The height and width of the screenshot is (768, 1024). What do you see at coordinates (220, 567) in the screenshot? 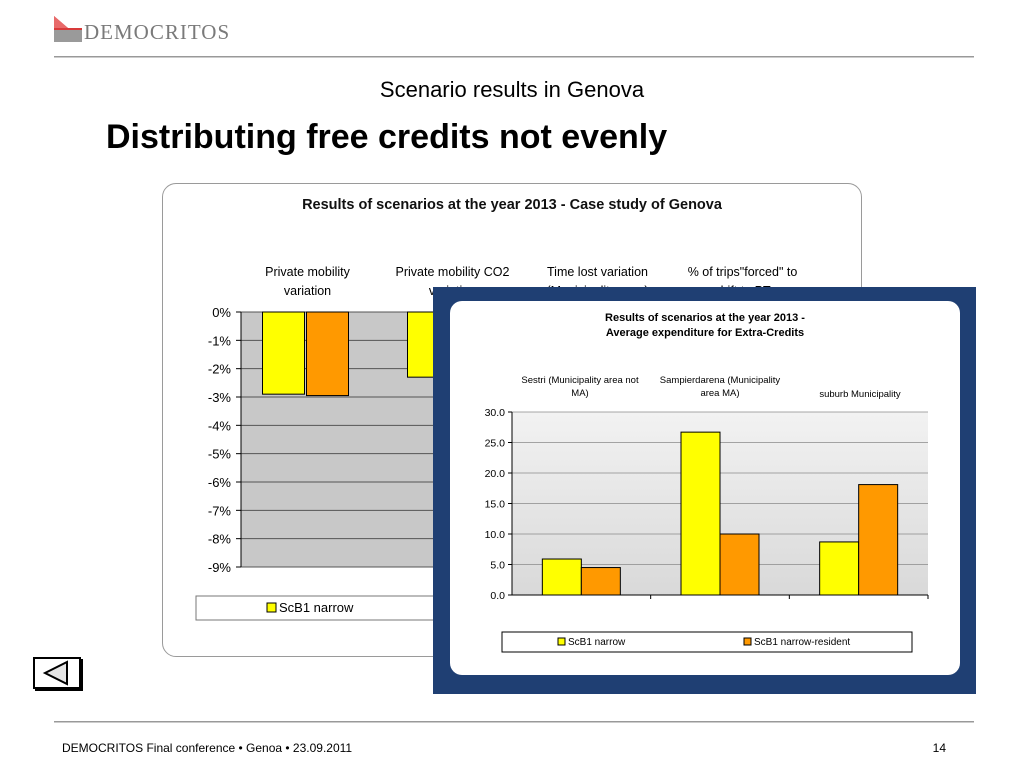
I see `y-tick-label: -9%` at bounding box center [220, 567].